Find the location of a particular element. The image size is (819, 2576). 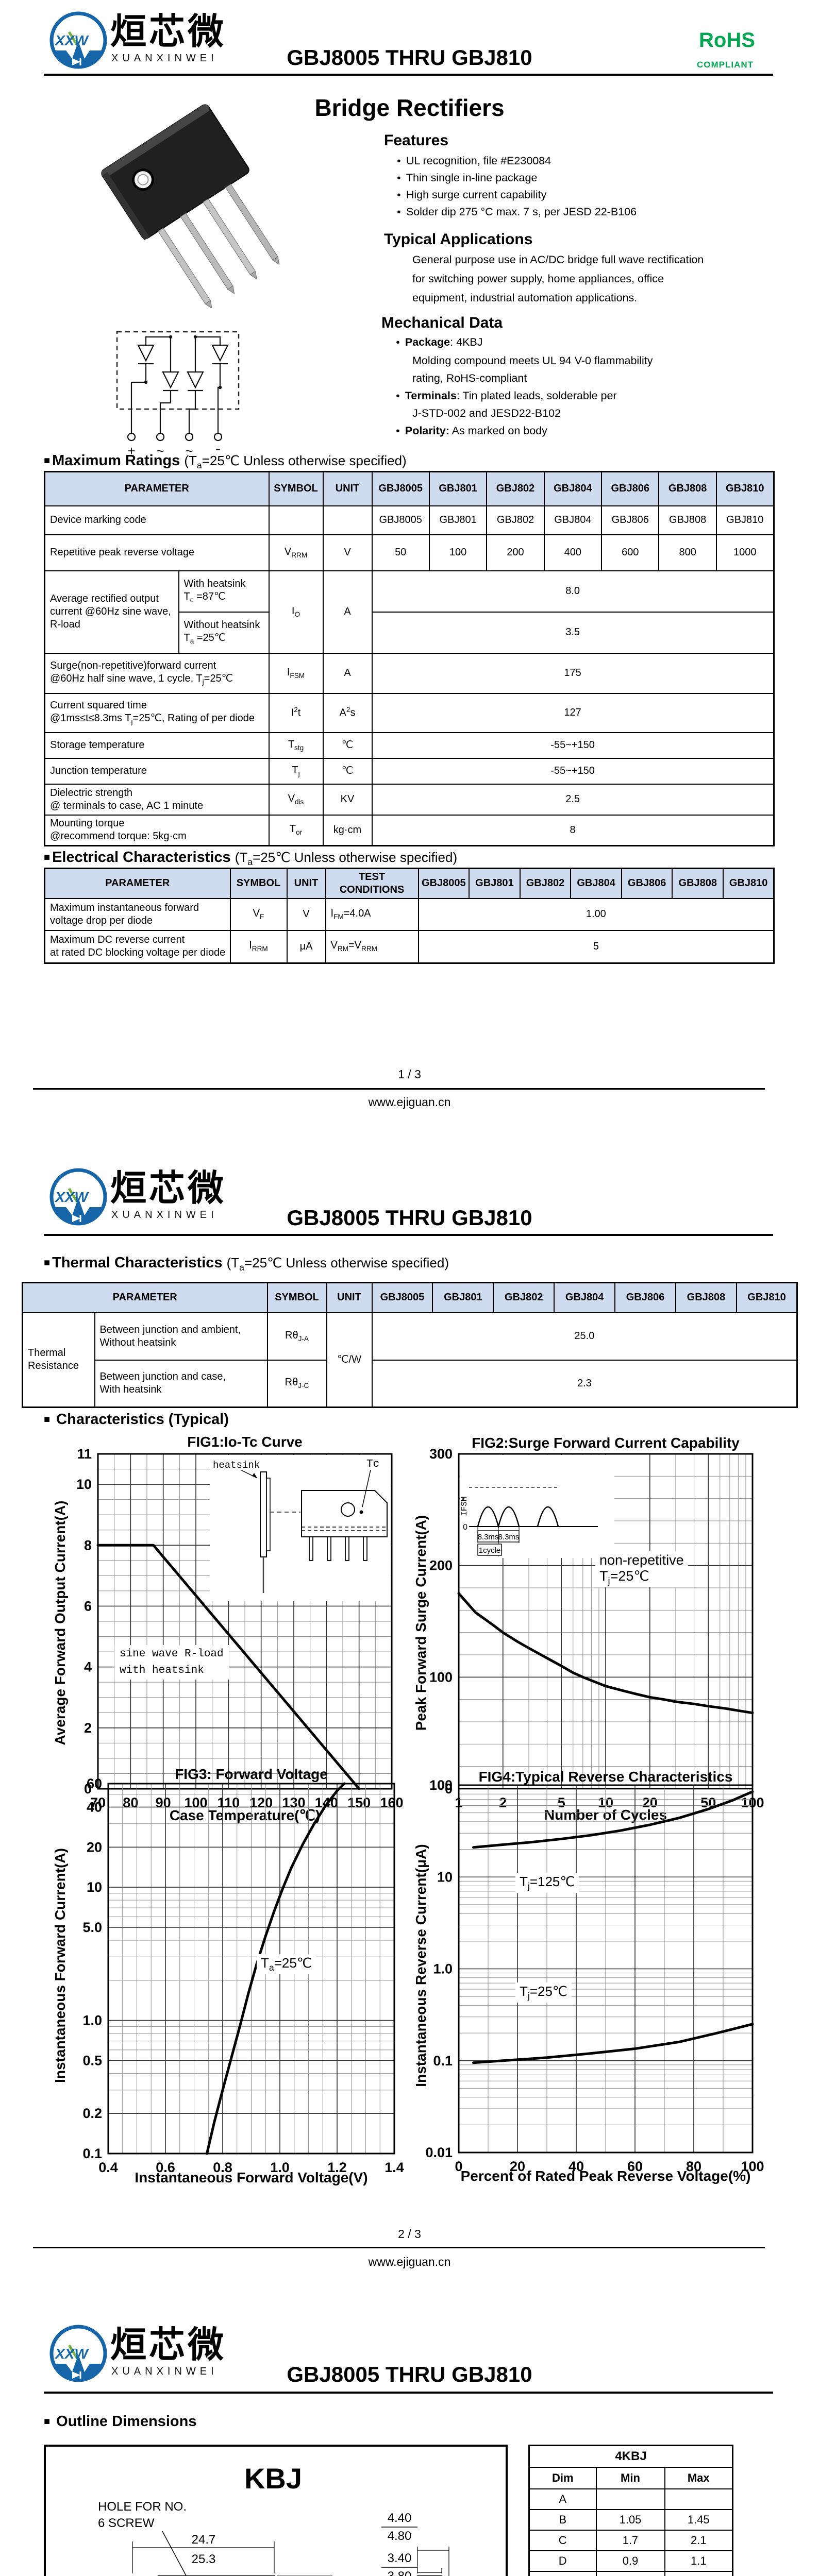

table-cell: Without heatsink Ta =25℃ is located at coordinates (224, 632).